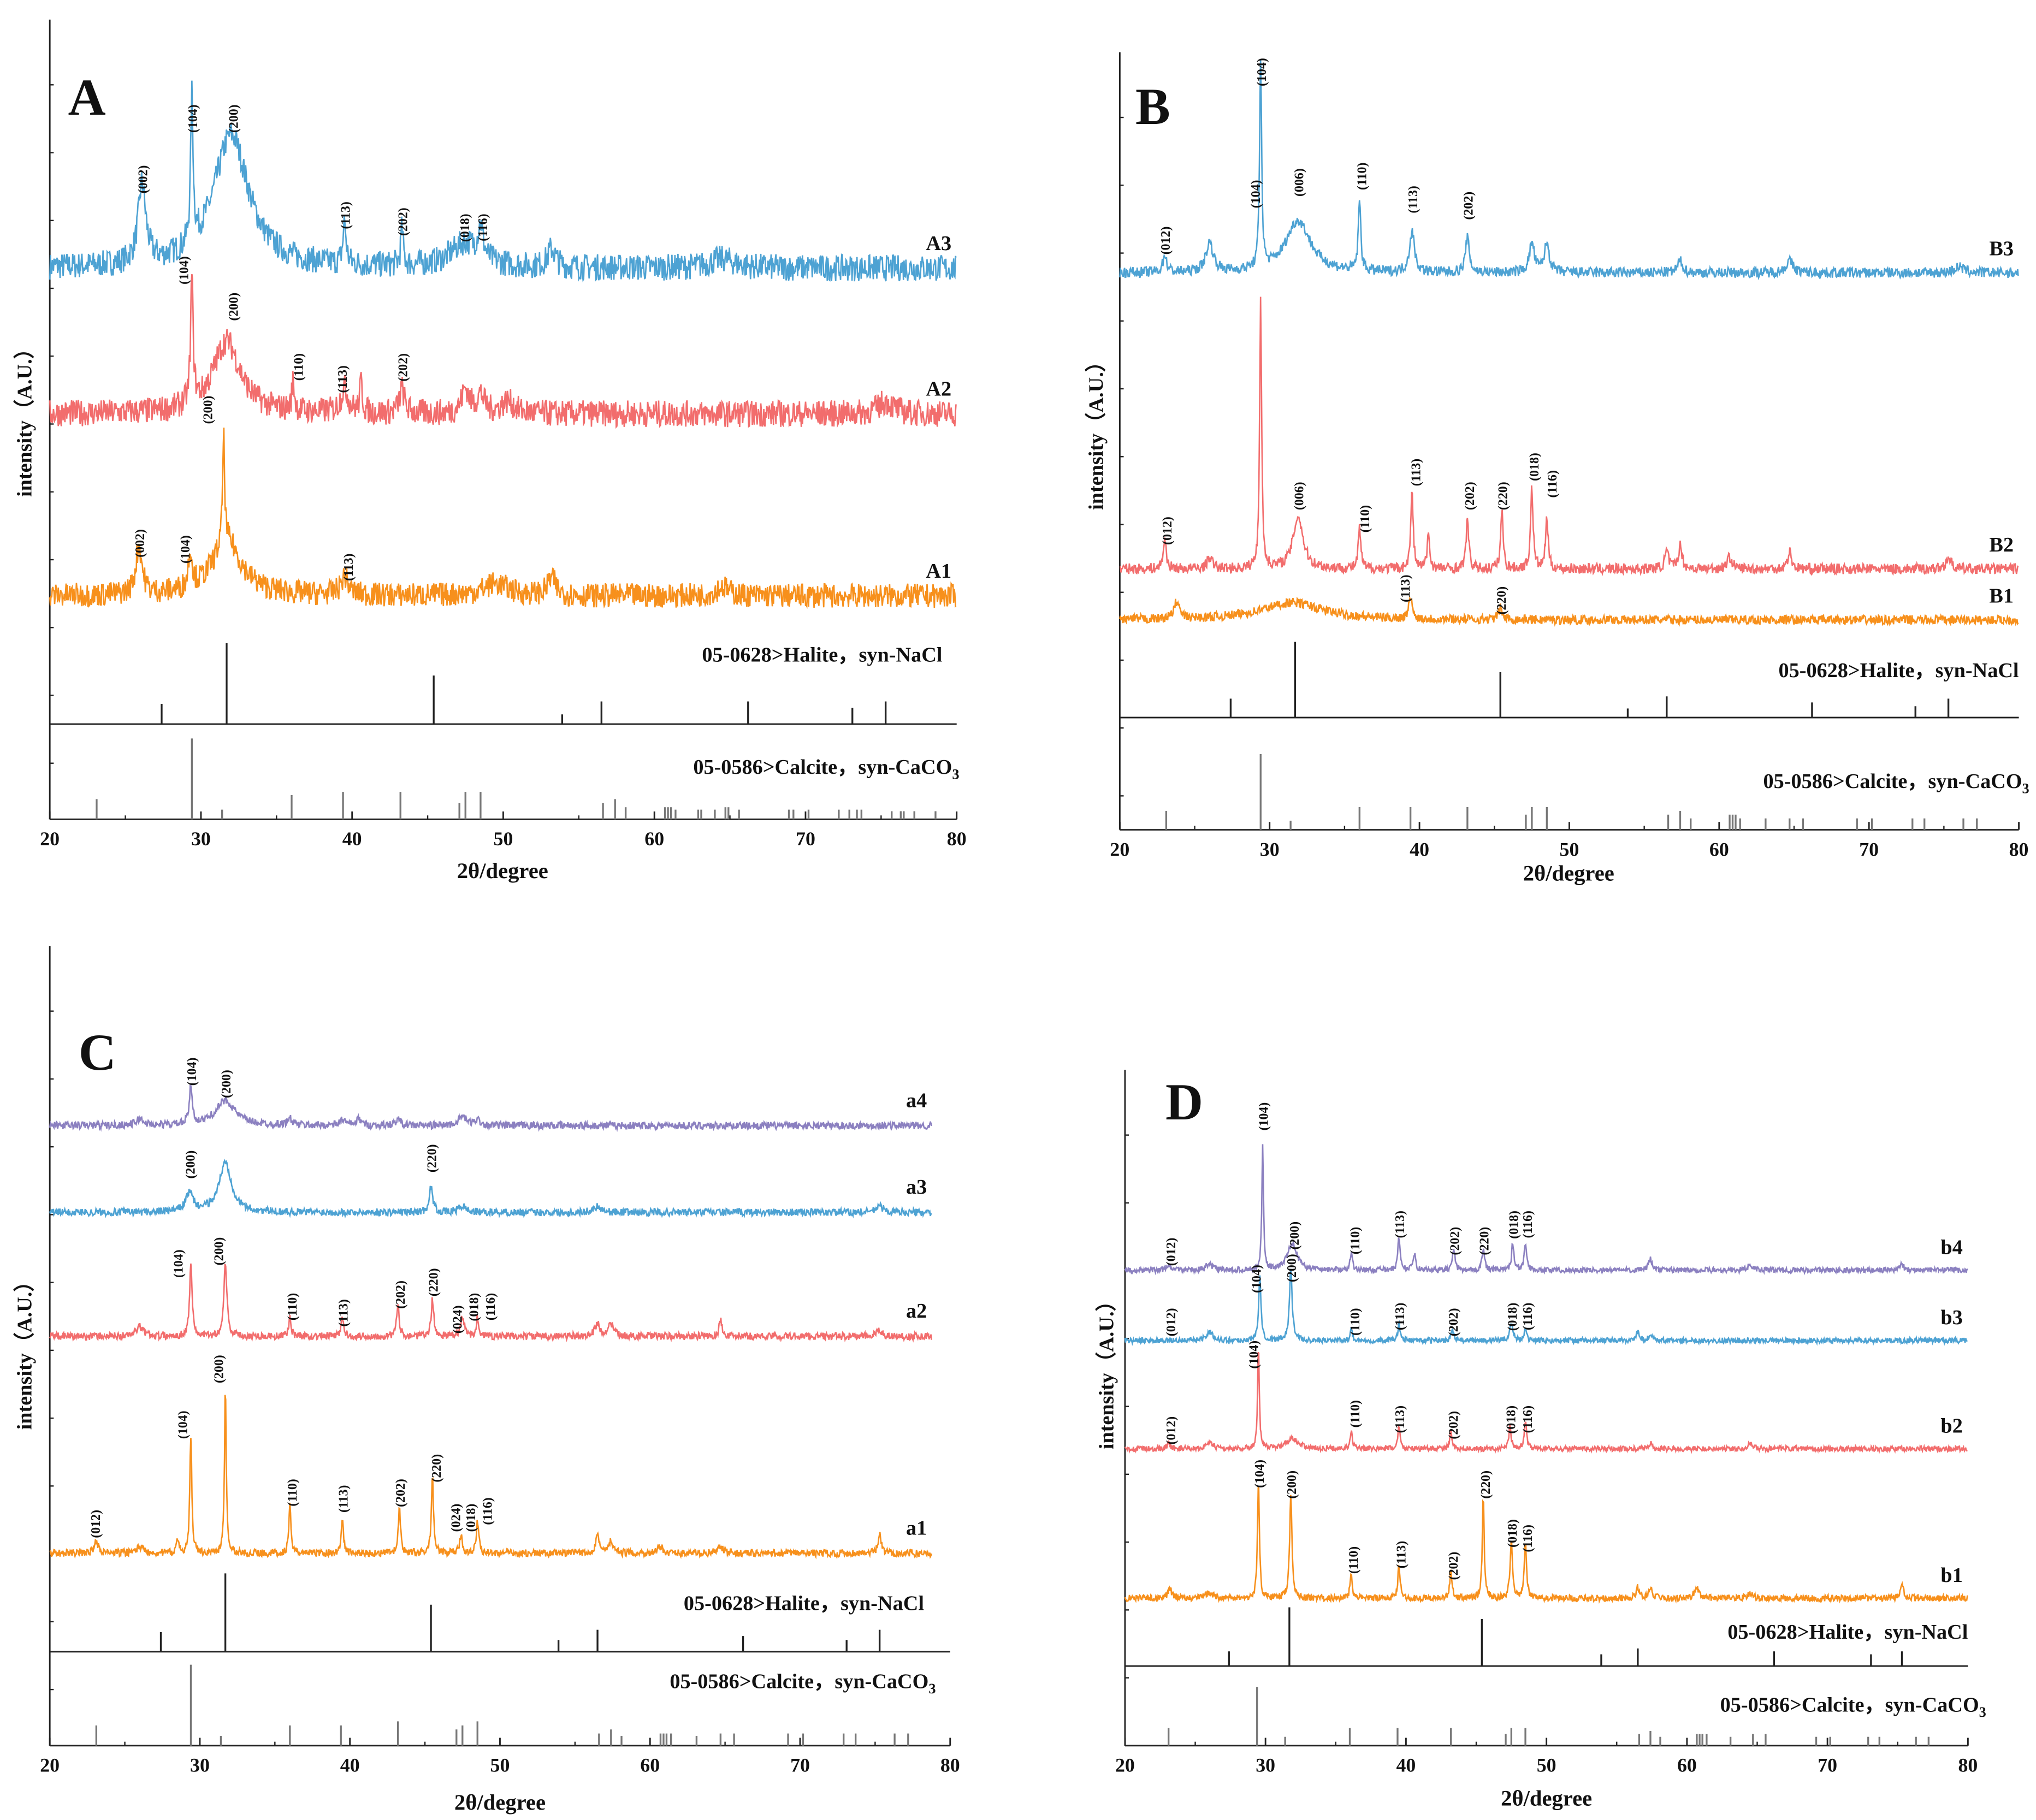  I want to click on series-name-label: a4, so click(916, 1100).